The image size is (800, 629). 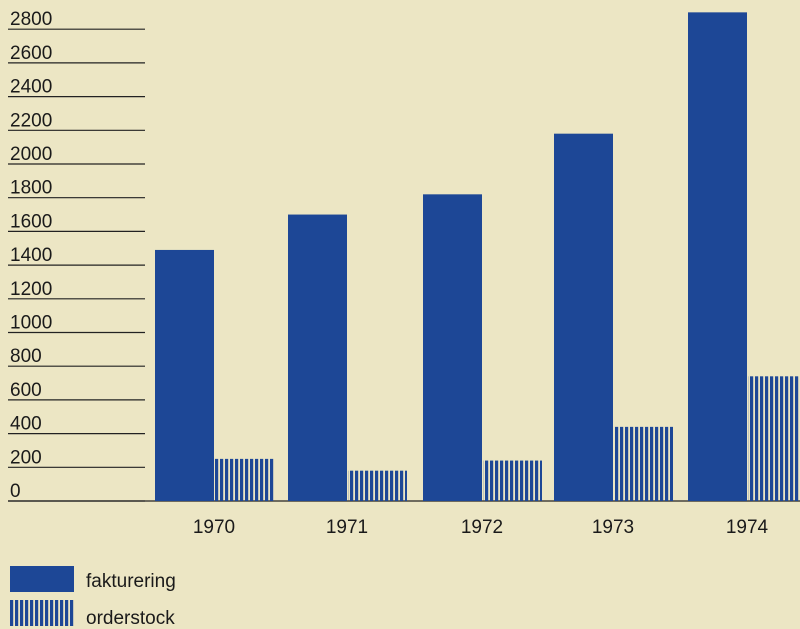 I want to click on bar-orderstock-1974, so click(x=774, y=438).